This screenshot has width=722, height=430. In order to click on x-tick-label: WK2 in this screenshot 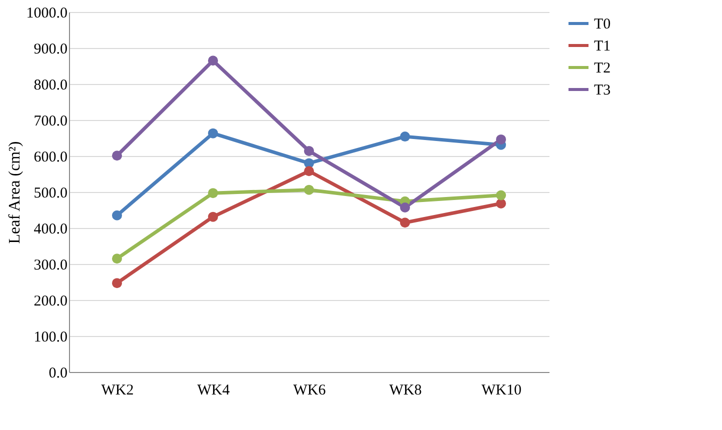, I will do `click(117, 390)`.